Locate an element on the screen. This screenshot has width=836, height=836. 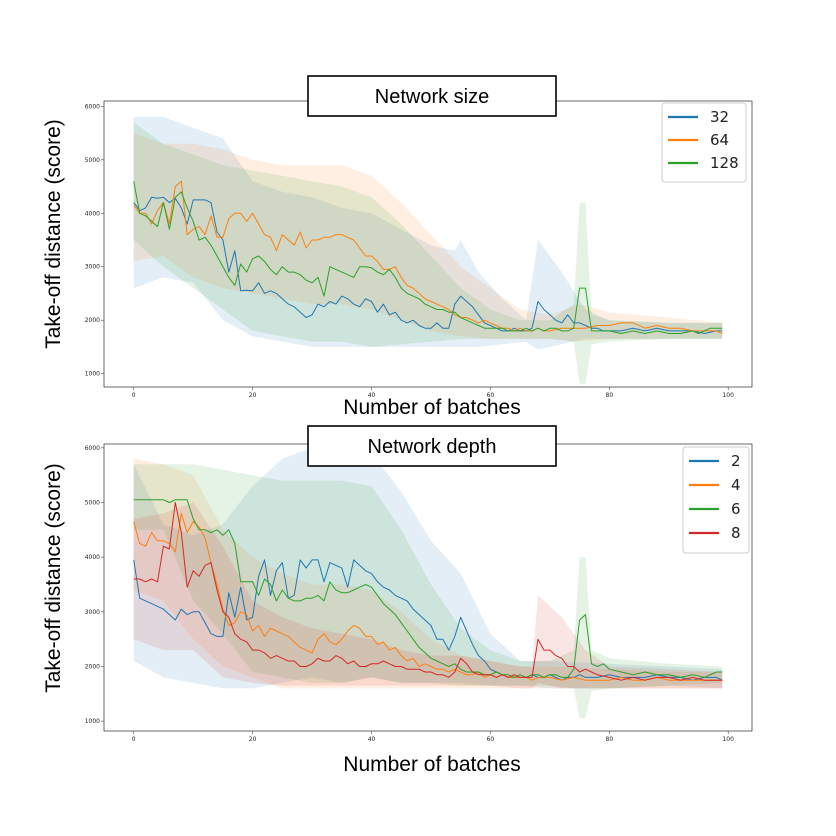
legend-label-64: 64 is located at coordinates (719, 140).